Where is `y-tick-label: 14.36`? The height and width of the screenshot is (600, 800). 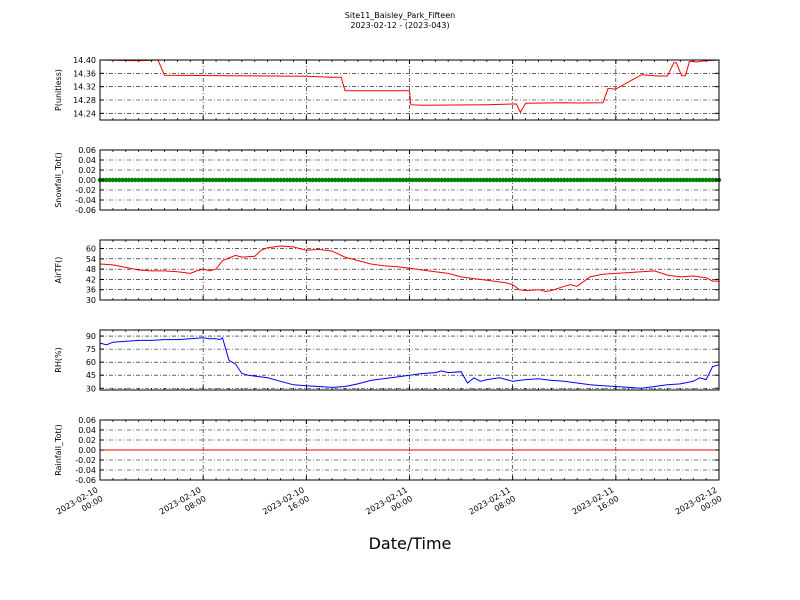 y-tick-label: 14.36 is located at coordinates (84, 73).